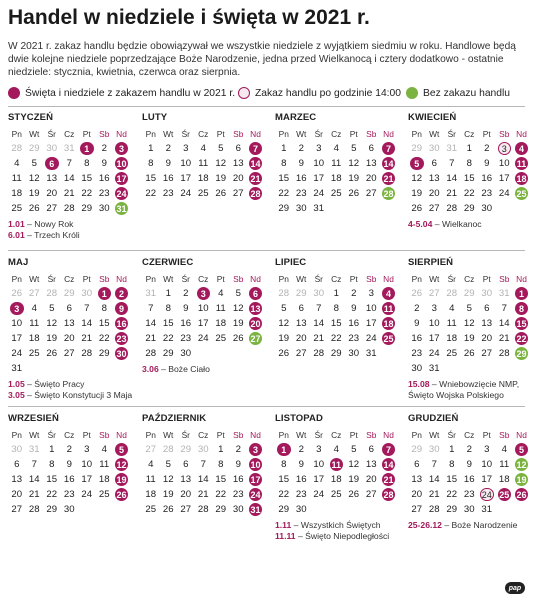  What do you see at coordinates (255, 494) in the screenshot?
I see `holiday-day: 24` at bounding box center [255, 494].